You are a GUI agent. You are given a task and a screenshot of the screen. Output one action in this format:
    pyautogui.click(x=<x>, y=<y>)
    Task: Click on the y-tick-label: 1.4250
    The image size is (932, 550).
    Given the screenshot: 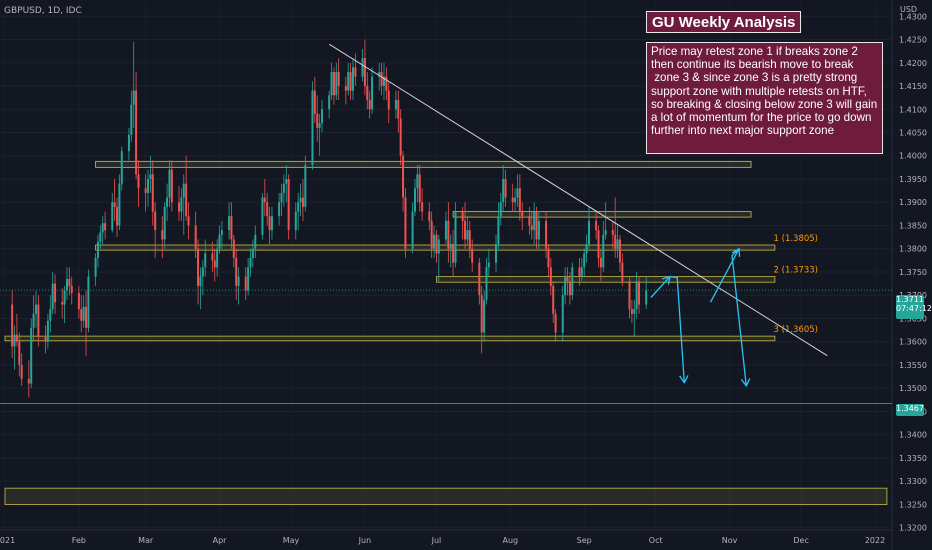 What is the action you would take?
    pyautogui.click(x=913, y=40)
    